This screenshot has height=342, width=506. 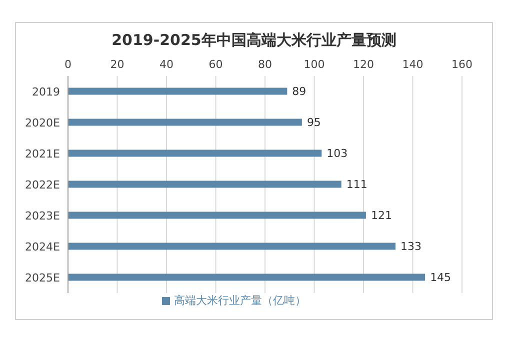 What do you see at coordinates (42, 185) in the screenshot?
I see `y-tick-label: 2022E` at bounding box center [42, 185].